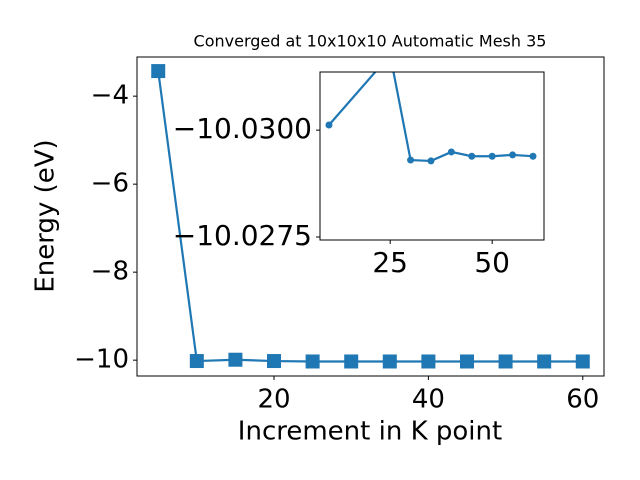 This screenshot has height=480, width=640. I want to click on axes-frame, so click(432, 156).